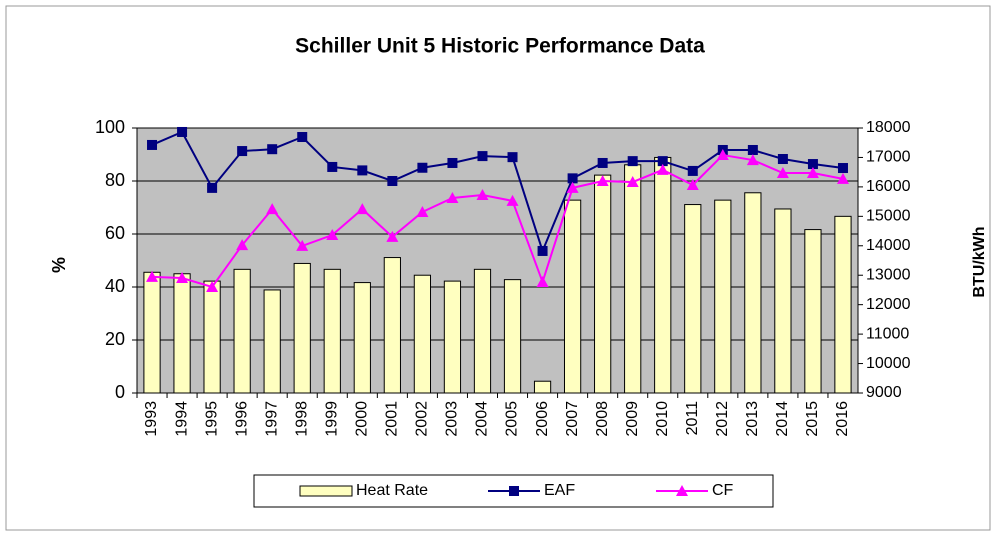 The width and height of the screenshot is (1003, 543). Describe the element at coordinates (512, 419) in the screenshot. I see `x-tick-label: 2005` at that location.